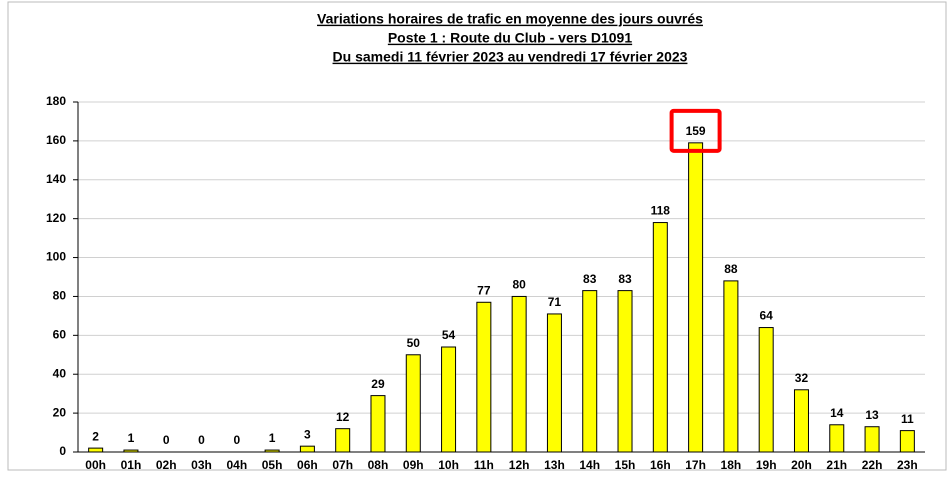  Describe the element at coordinates (378, 465) in the screenshot. I see `x-tick-label: 08h` at that location.